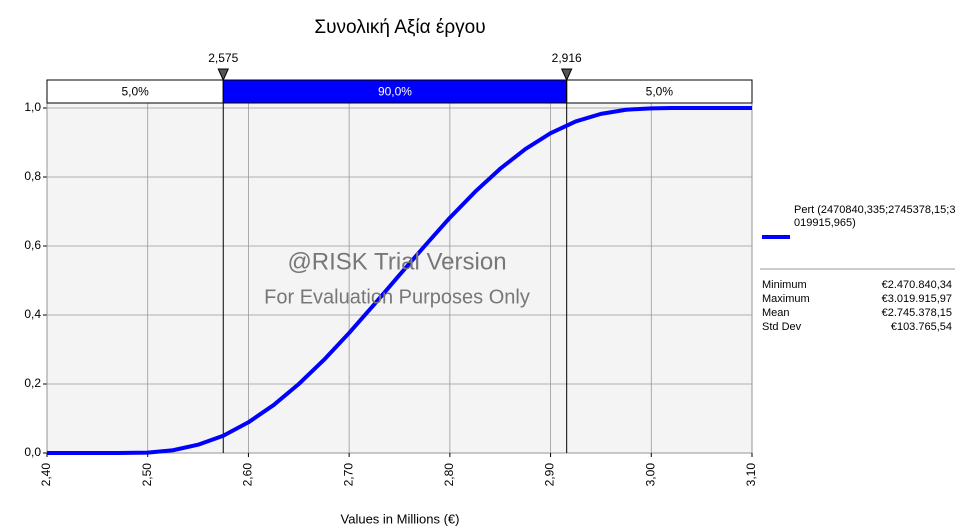  What do you see at coordinates (32, 107) in the screenshot?
I see `y-tick-label: 1,0` at bounding box center [32, 107].